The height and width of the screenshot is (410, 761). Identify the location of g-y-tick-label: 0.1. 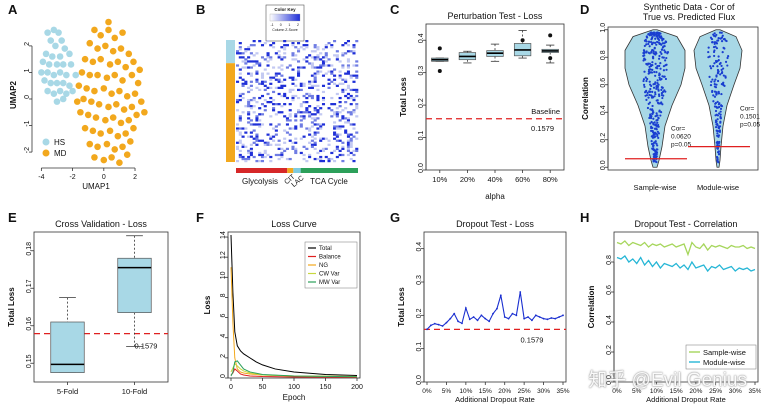
(419, 347).